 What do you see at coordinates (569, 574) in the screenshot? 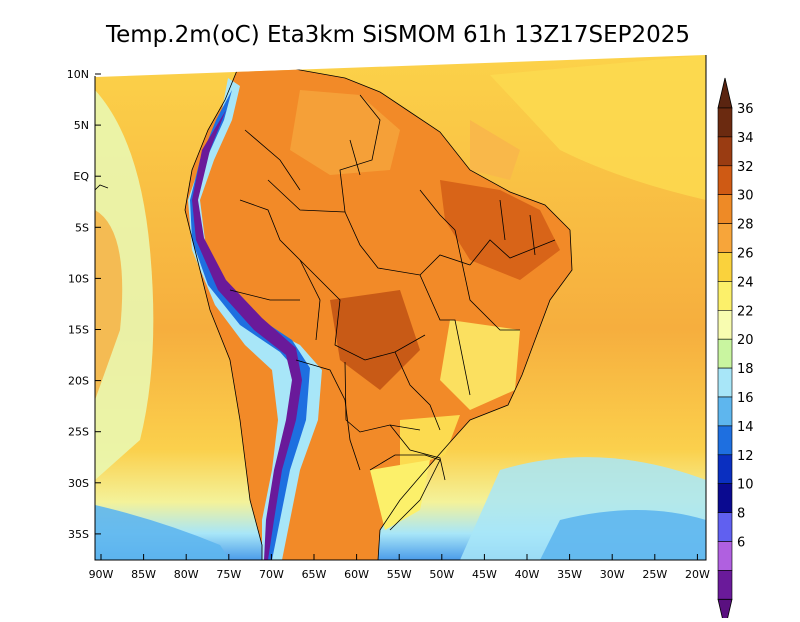
I see `lon-tick-label: 35W` at bounding box center [569, 574].